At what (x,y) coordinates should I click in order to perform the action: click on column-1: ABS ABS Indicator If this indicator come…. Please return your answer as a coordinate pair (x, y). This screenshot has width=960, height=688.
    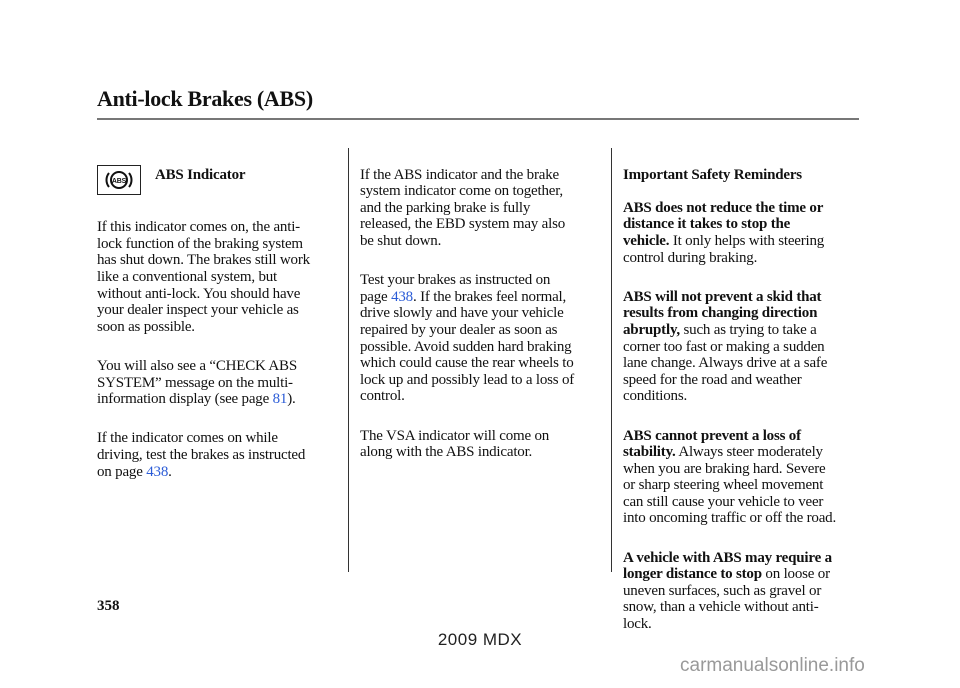
    Looking at the image, I should click on (219, 326).